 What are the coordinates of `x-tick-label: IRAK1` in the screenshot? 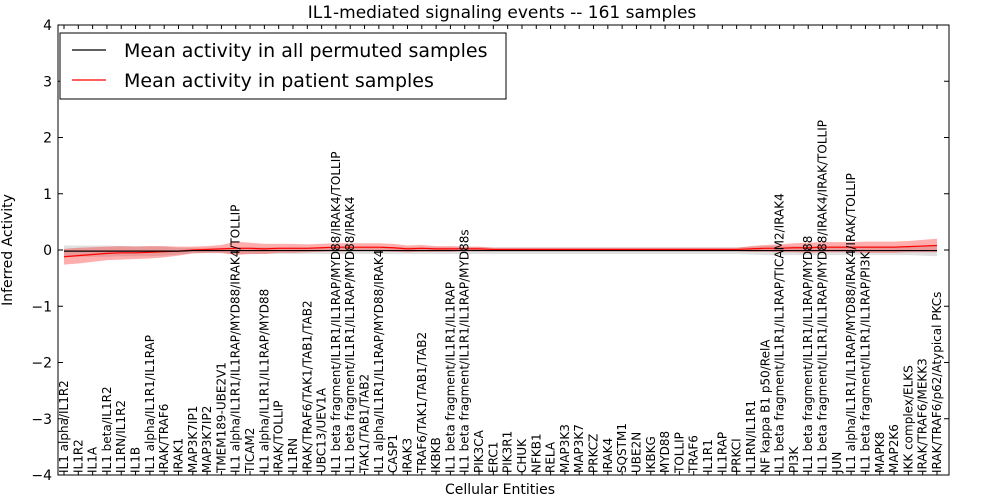 It's located at (178, 455).